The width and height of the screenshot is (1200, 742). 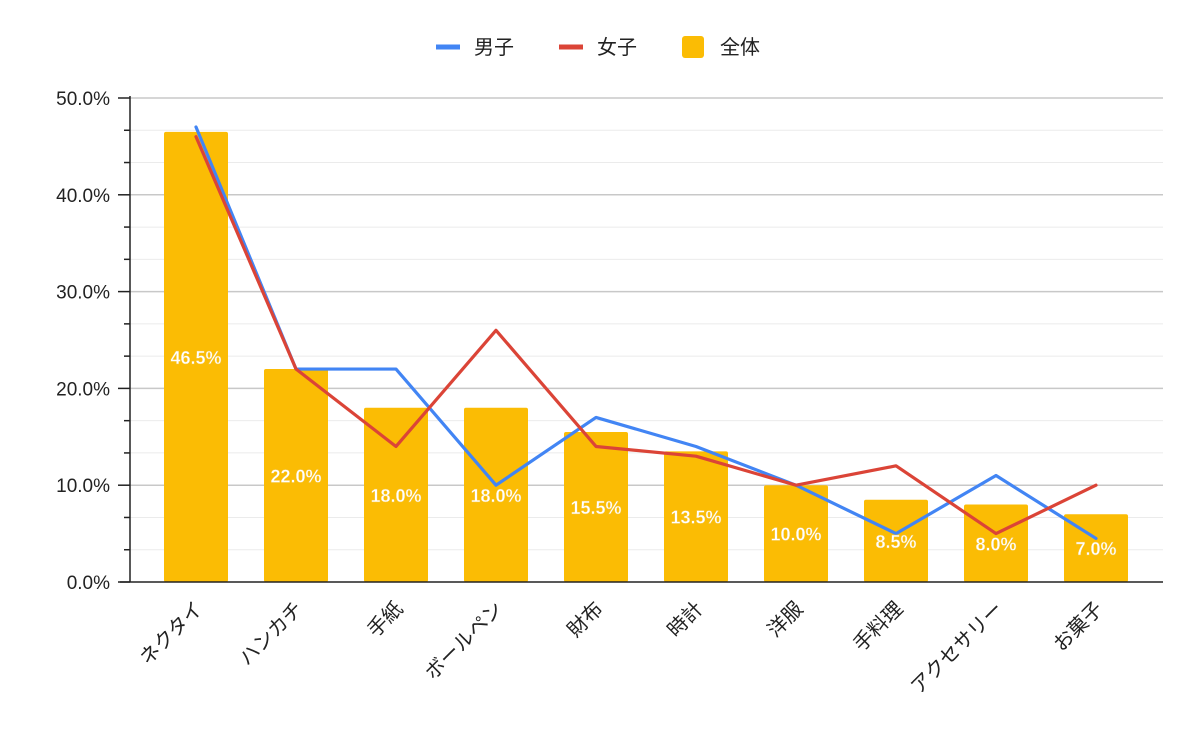 What do you see at coordinates (494, 47) in the screenshot?
I see `legend-label-0: 男子` at bounding box center [494, 47].